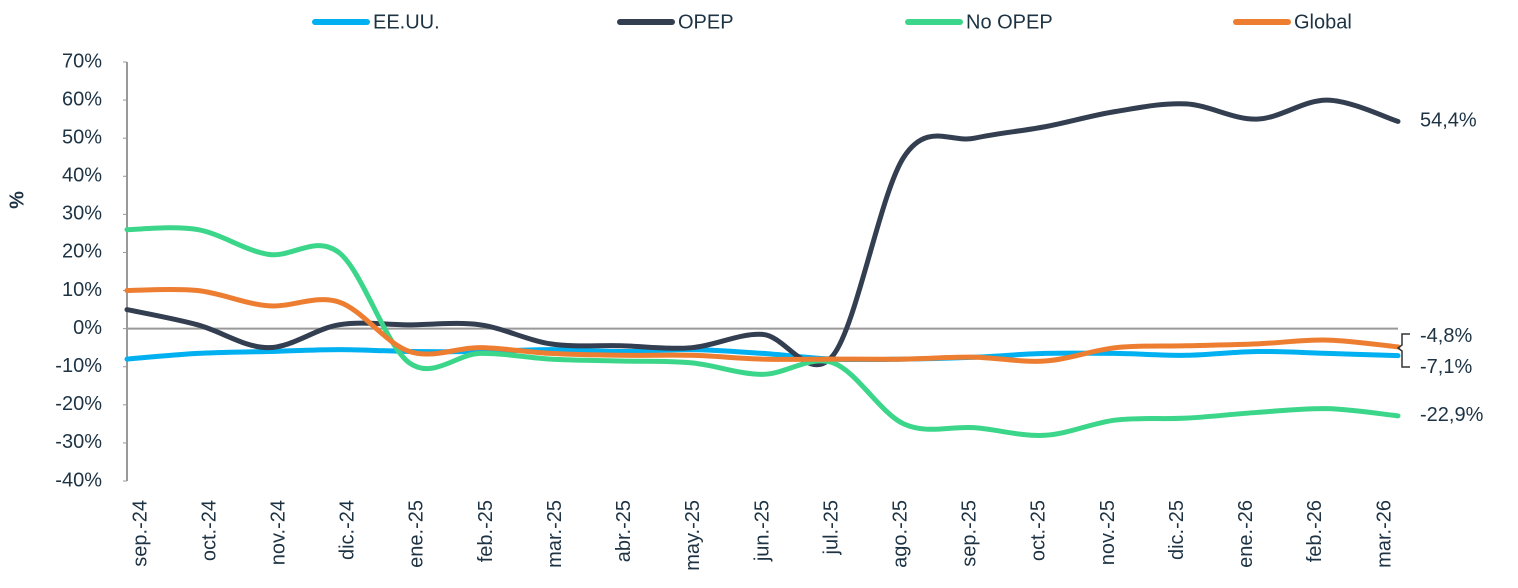  What do you see at coordinates (555, 534) in the screenshot?
I see `x-tick-label: mar.-25` at bounding box center [555, 534].